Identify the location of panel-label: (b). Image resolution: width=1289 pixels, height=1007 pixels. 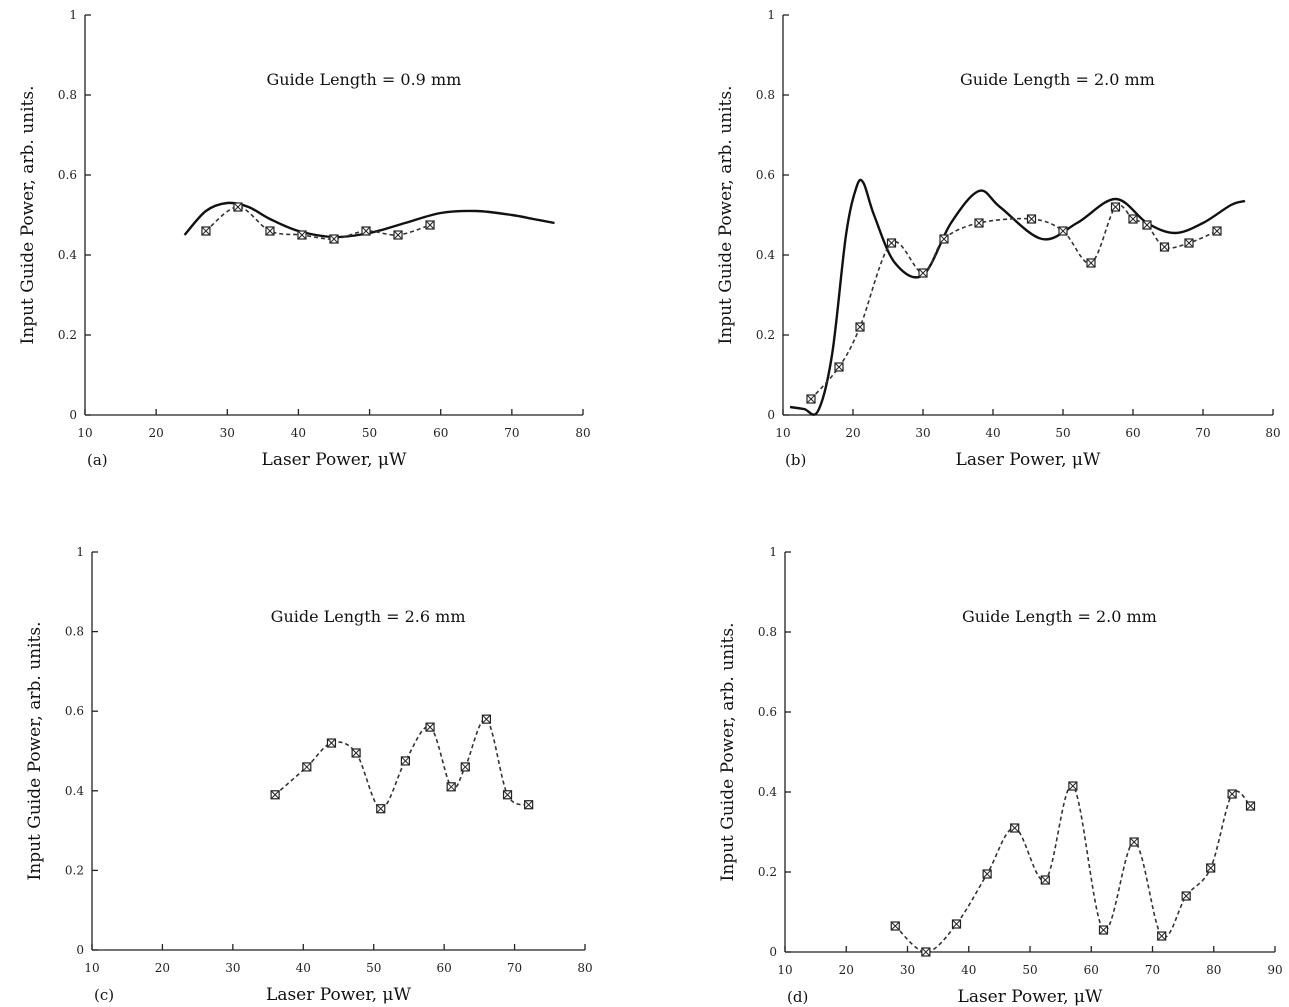
(795, 460).